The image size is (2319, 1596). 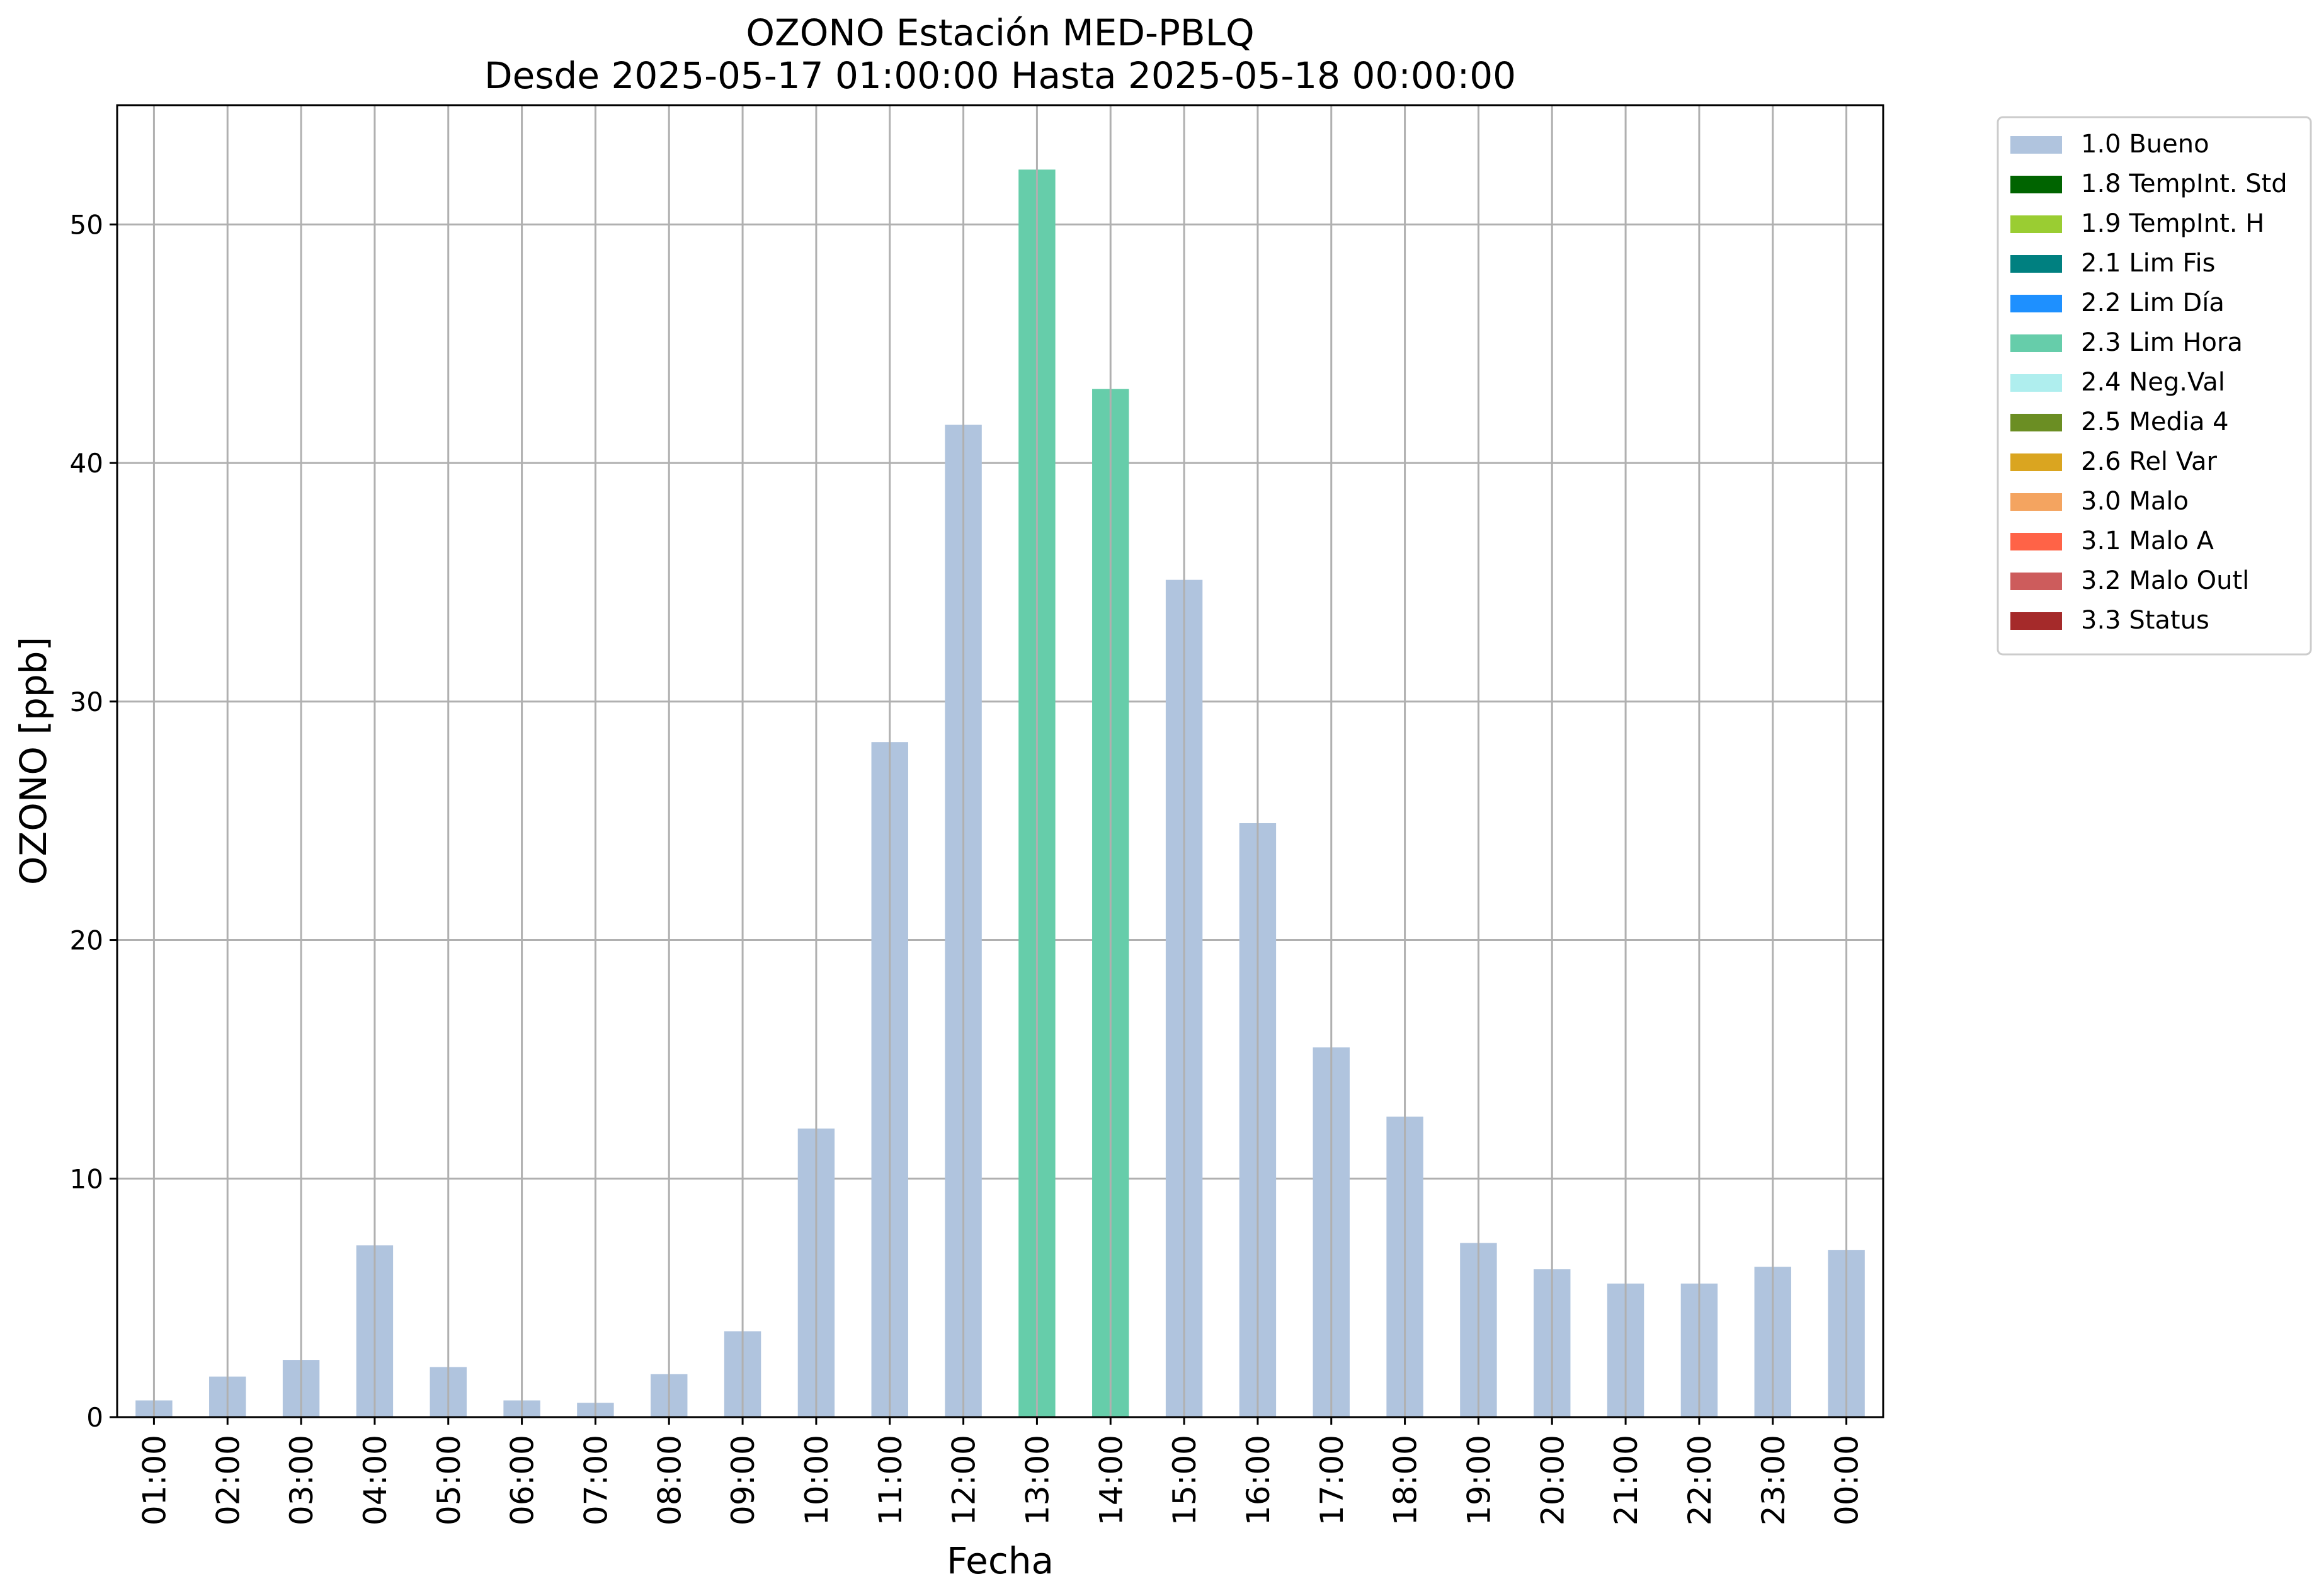 I want to click on x-tick-label: 13:00, so click(x=1037, y=1480).